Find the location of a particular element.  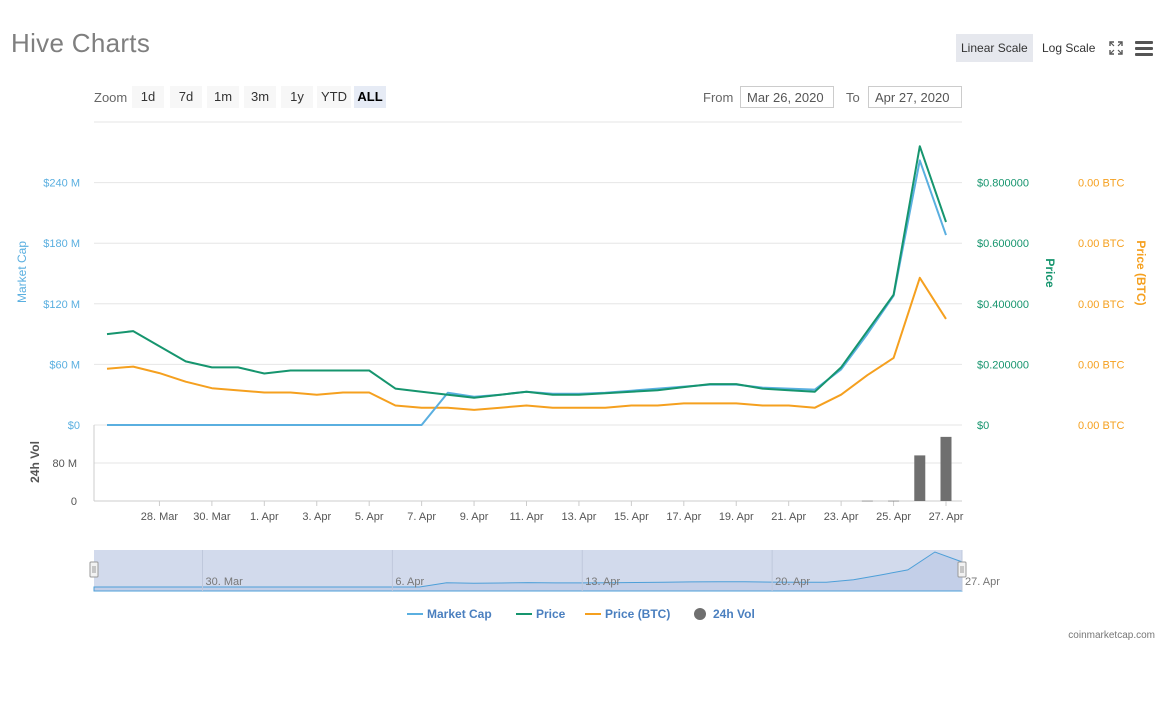

x-tick-label: 21. Apr is located at coordinates (788, 517).